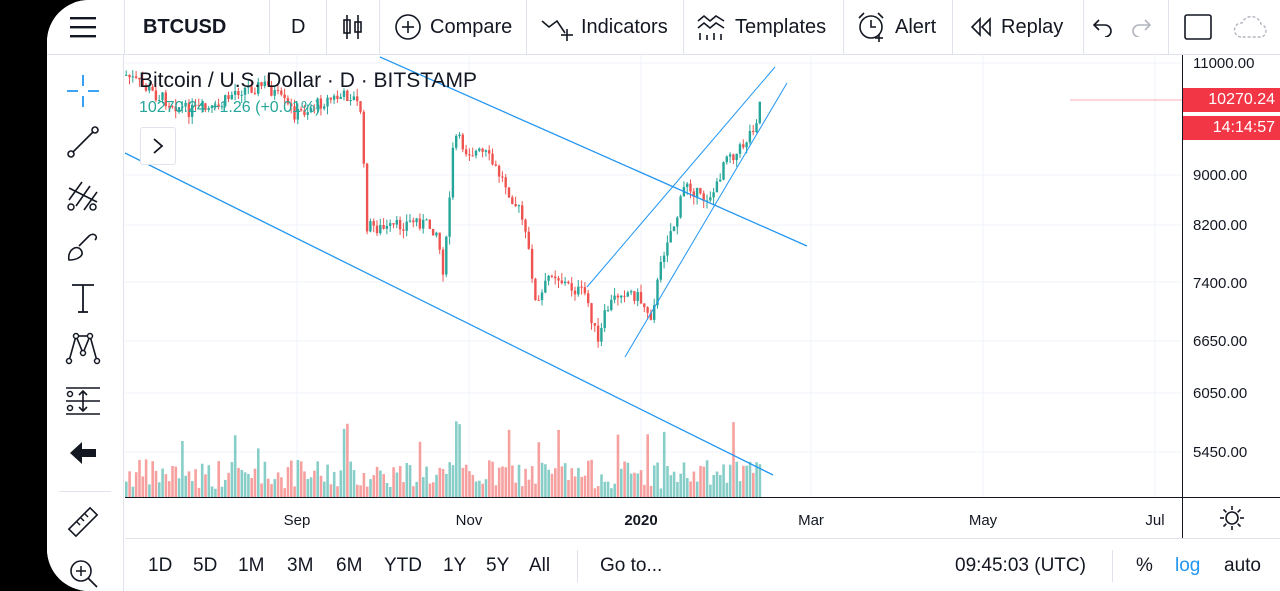 This screenshot has width=1280, height=591. I want to click on measure-tool, so click(83, 522).